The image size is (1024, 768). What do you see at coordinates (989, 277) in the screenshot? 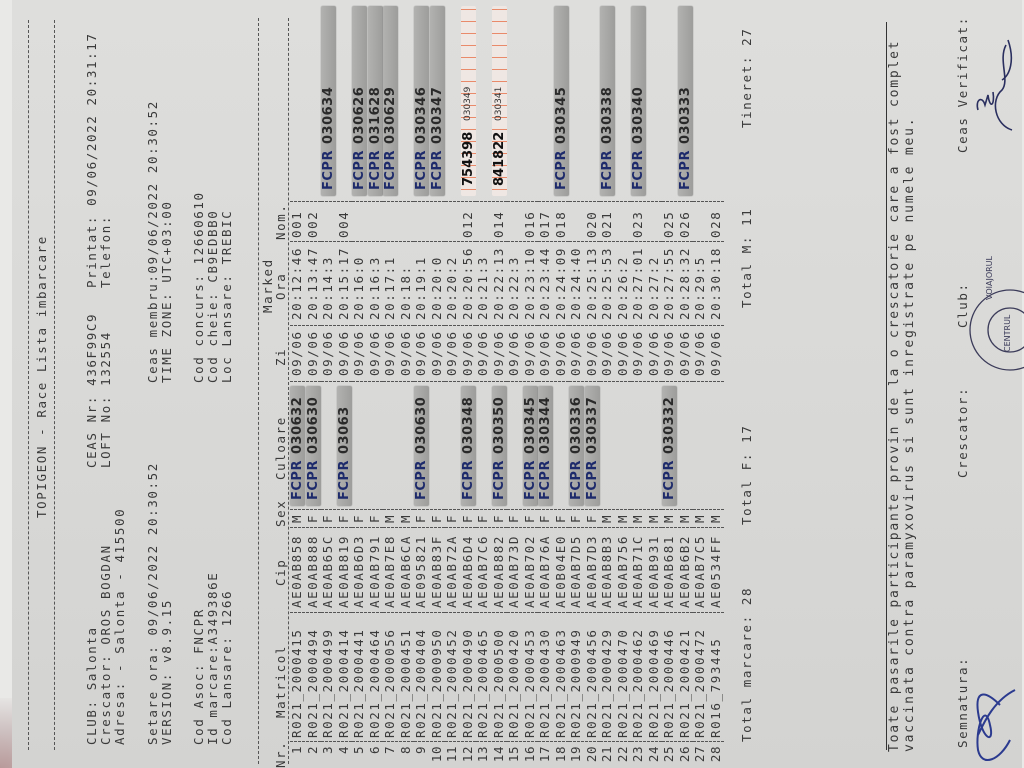
I see `svg-text: VOIAJORUL` at bounding box center [989, 277].